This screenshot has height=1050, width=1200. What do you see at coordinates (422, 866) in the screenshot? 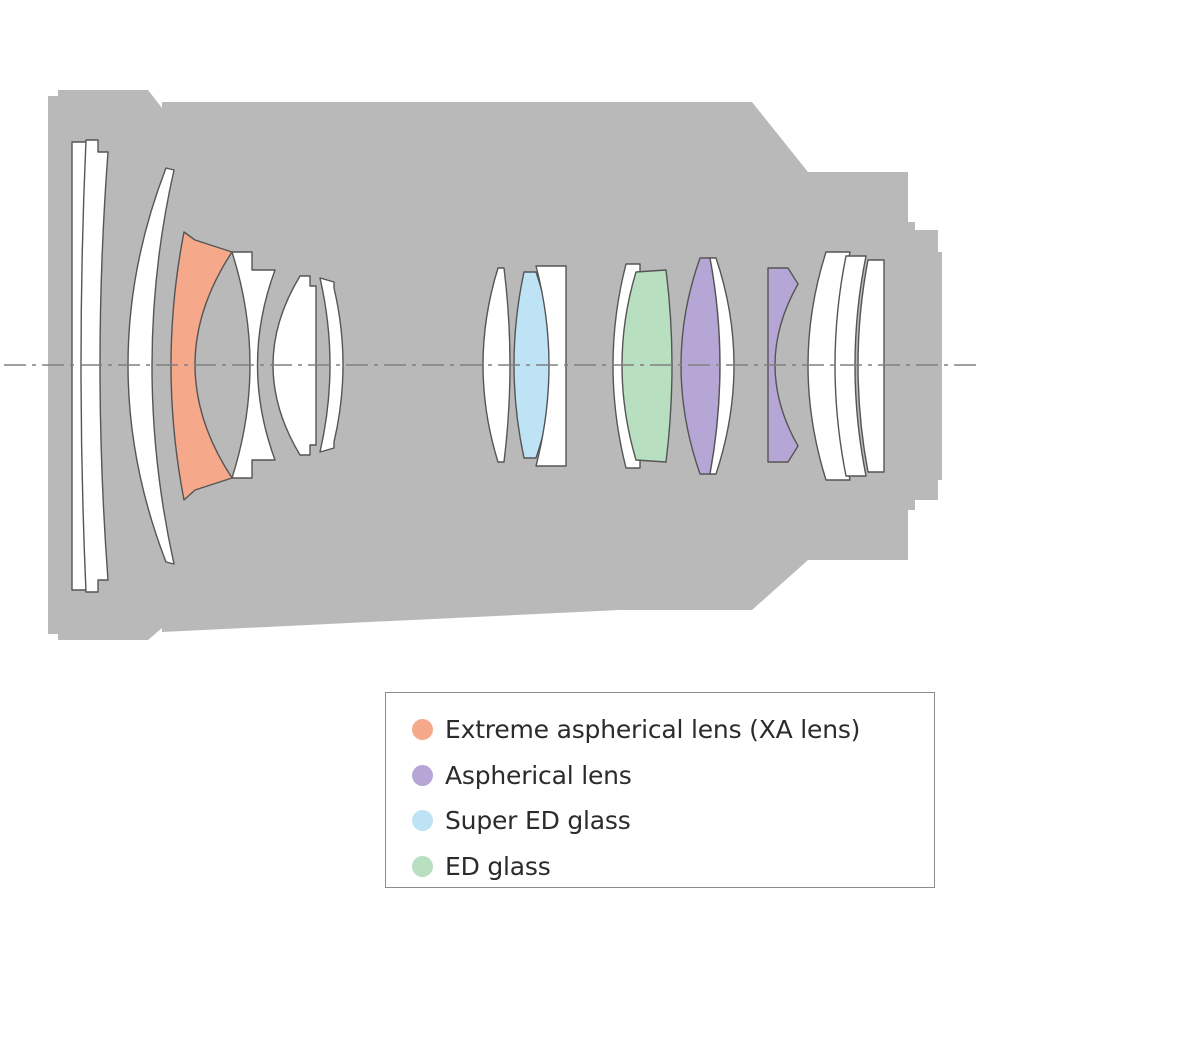
I see `legend-dot-ed-glass` at bounding box center [422, 866].